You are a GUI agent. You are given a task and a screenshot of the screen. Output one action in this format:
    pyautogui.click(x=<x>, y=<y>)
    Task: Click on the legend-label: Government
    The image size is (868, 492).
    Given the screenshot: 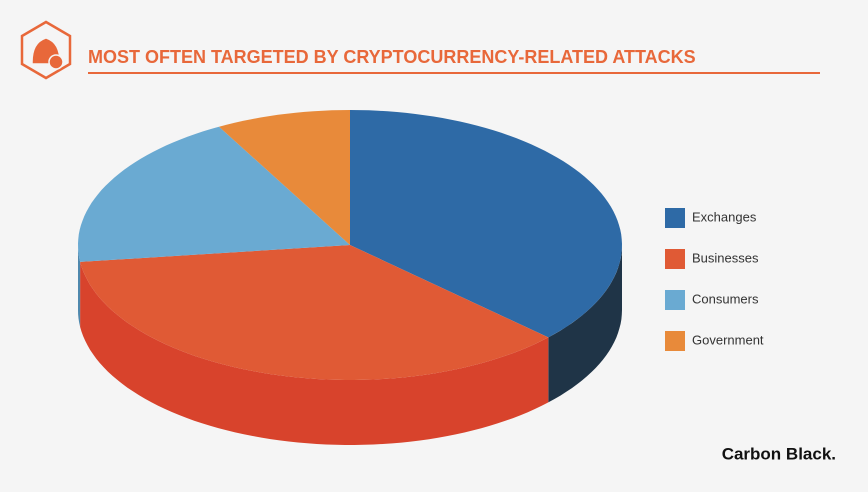 What is the action you would take?
    pyautogui.click(x=728, y=339)
    